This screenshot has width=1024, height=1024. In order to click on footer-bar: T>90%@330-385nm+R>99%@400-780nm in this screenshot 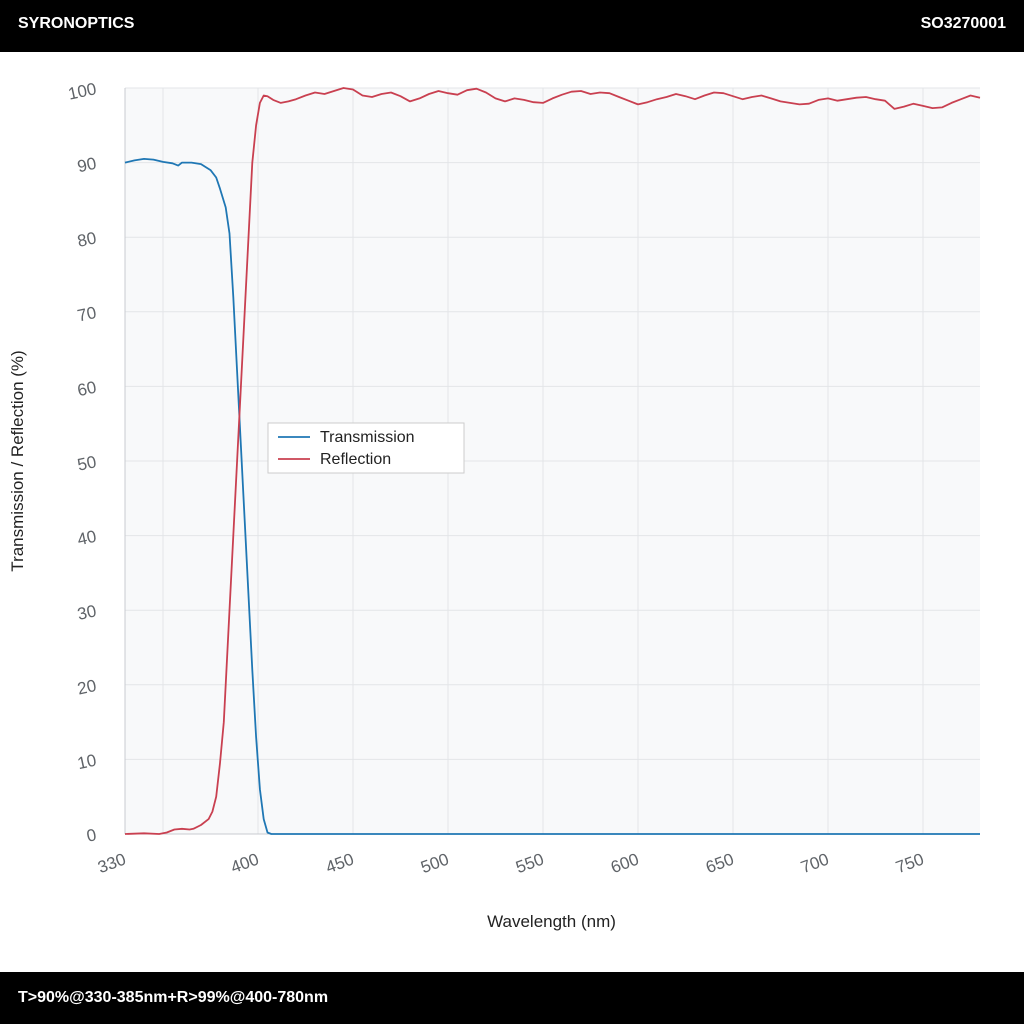, I will do `click(512, 998)`.